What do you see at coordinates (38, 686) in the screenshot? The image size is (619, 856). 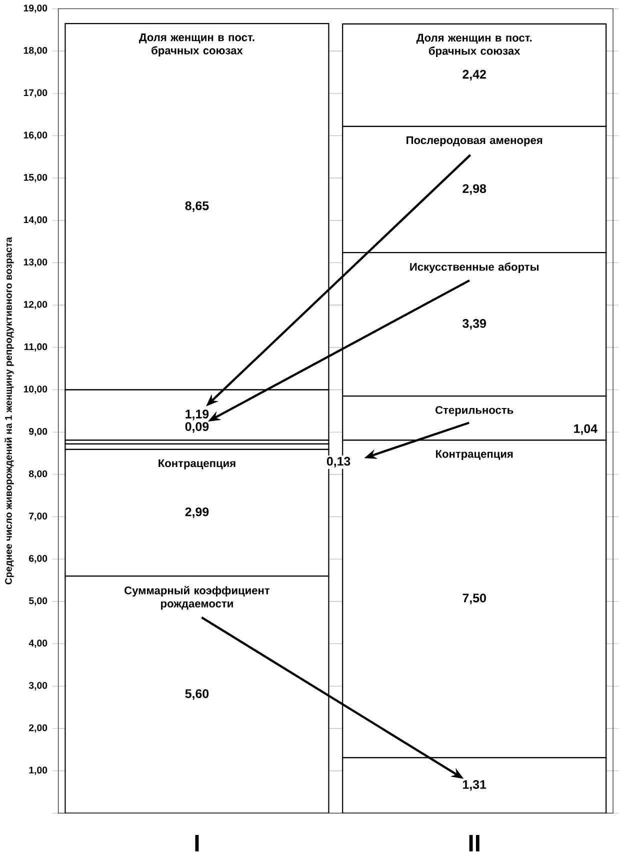 I see `y-tick-label: 3,00` at bounding box center [38, 686].